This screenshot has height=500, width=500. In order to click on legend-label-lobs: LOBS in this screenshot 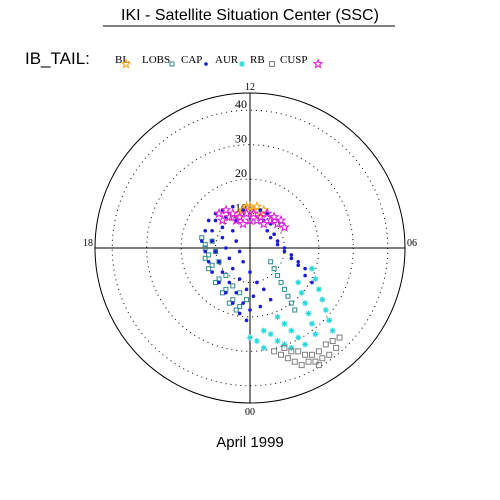, I will do `click(156, 60)`.